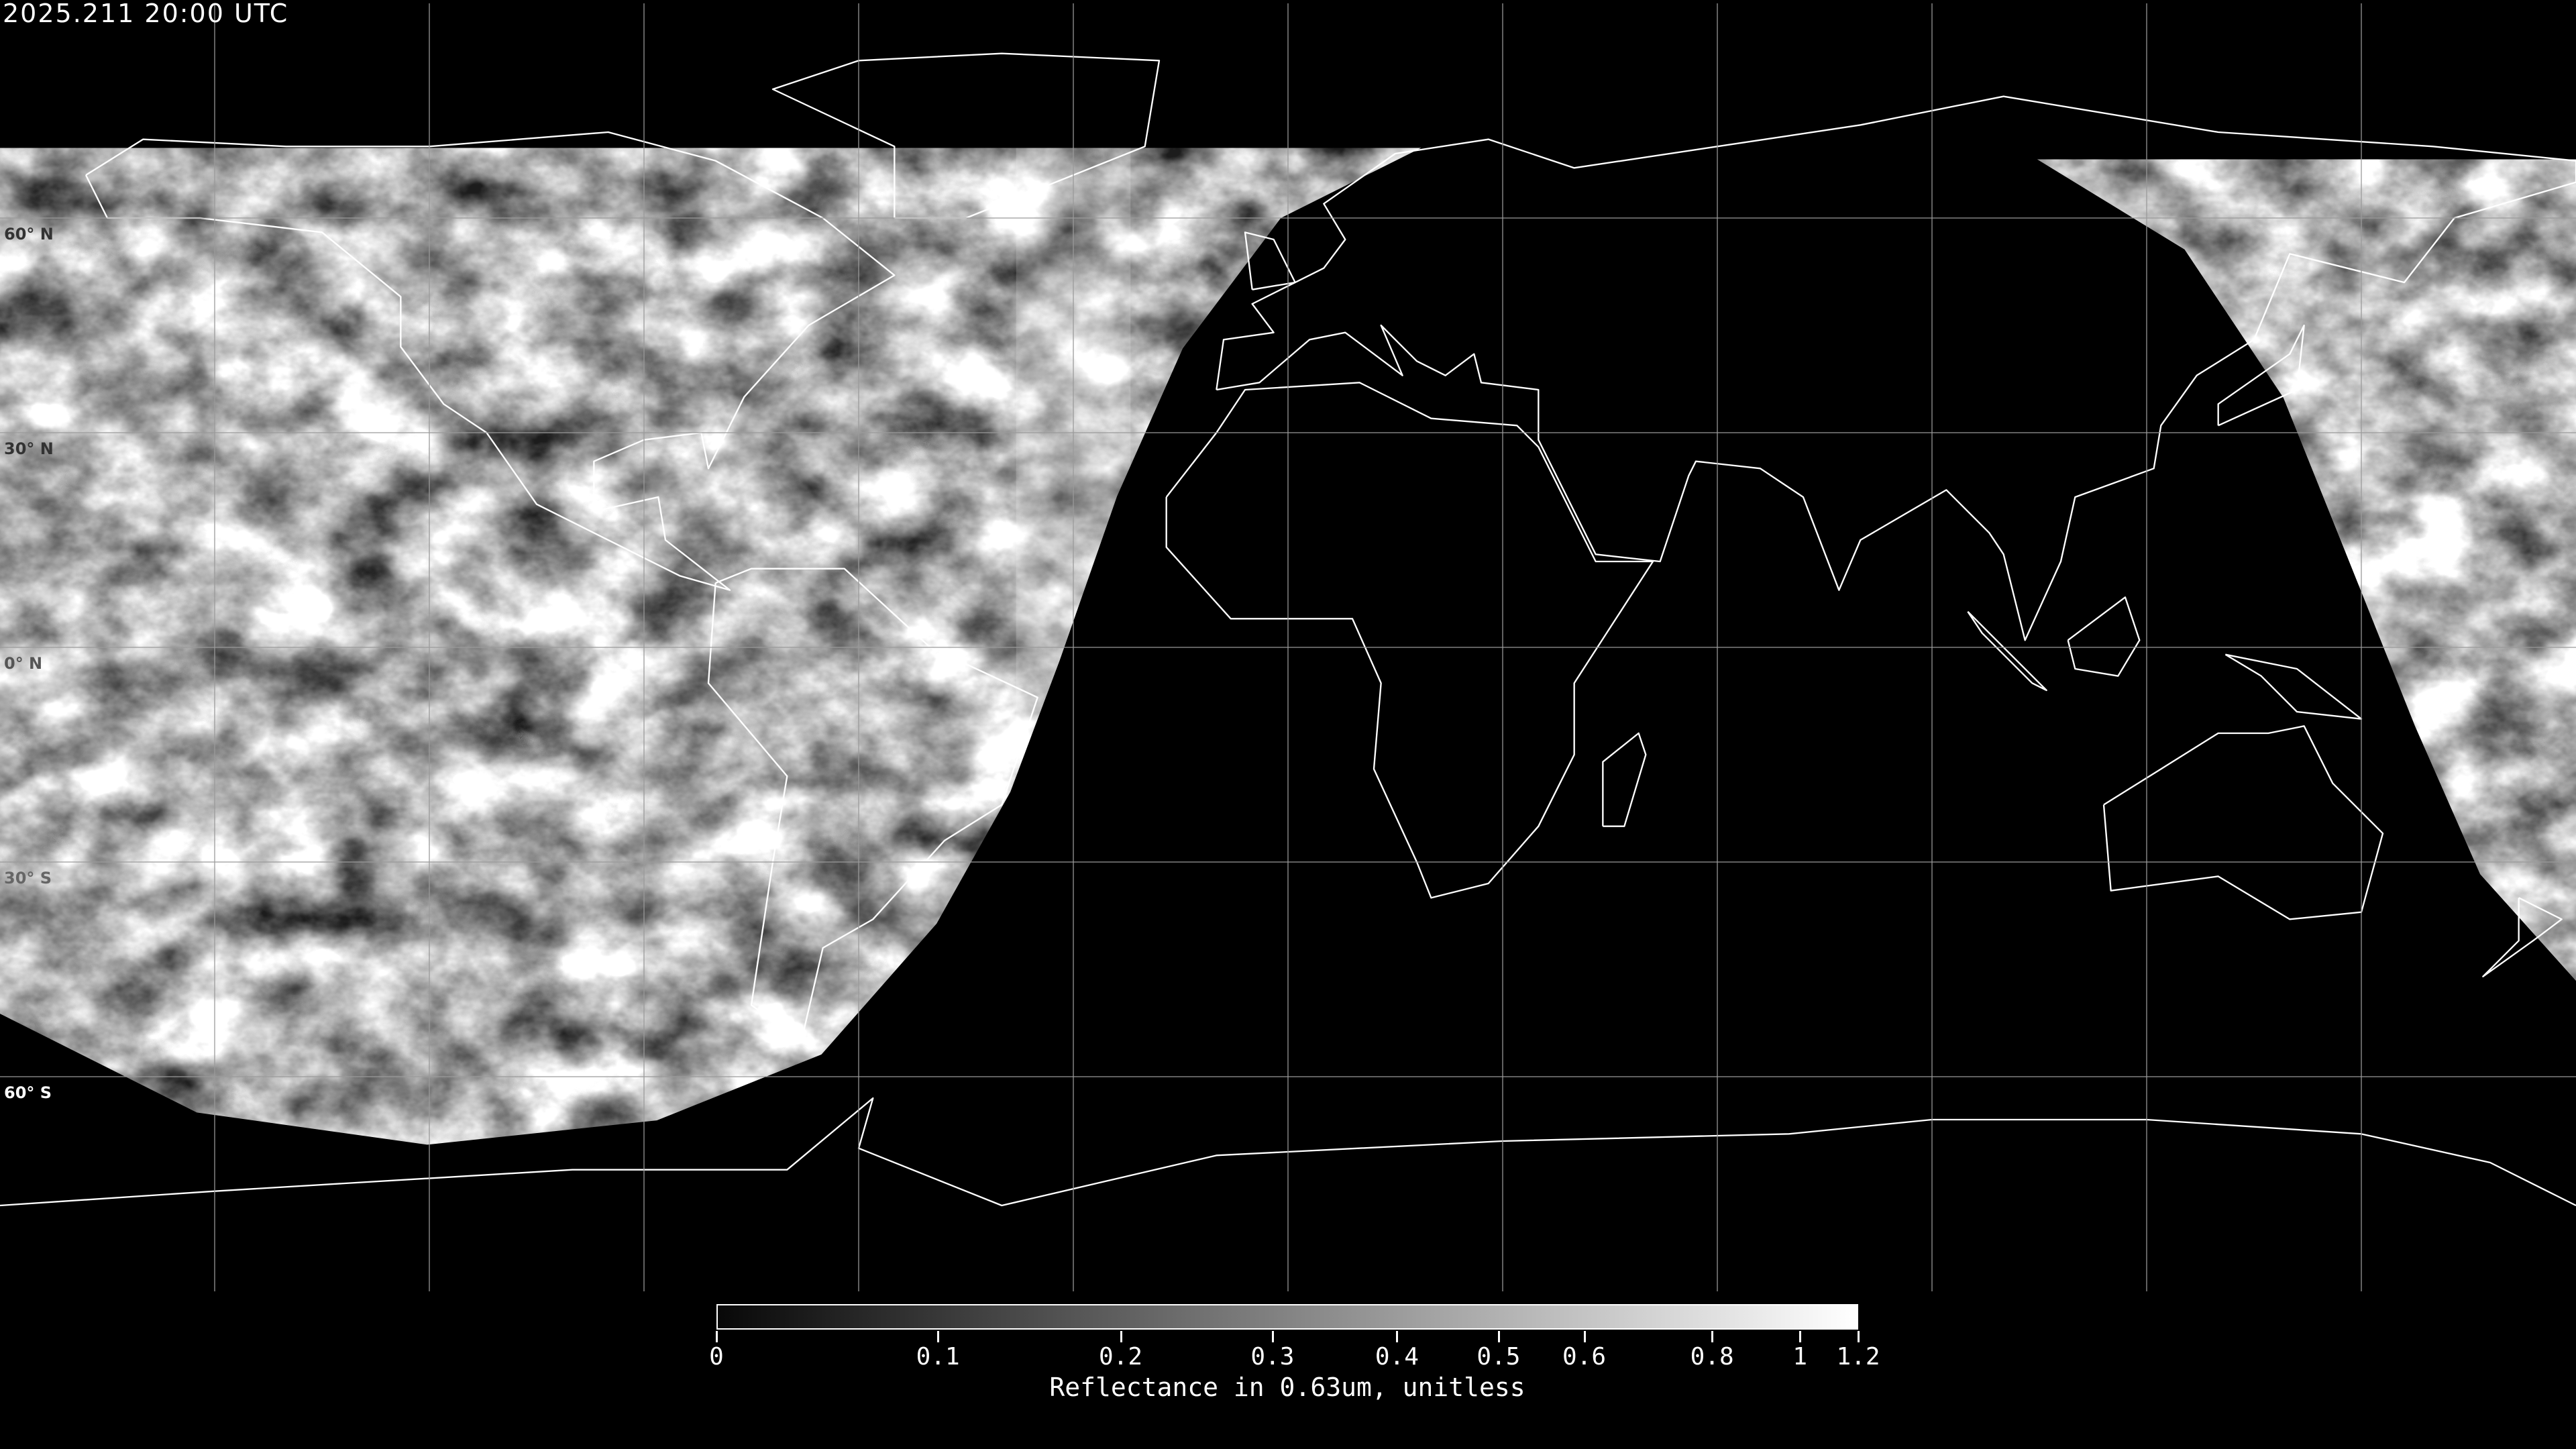 This screenshot has height=1449, width=2576. I want to click on coastline-japan, so click(2261, 375).